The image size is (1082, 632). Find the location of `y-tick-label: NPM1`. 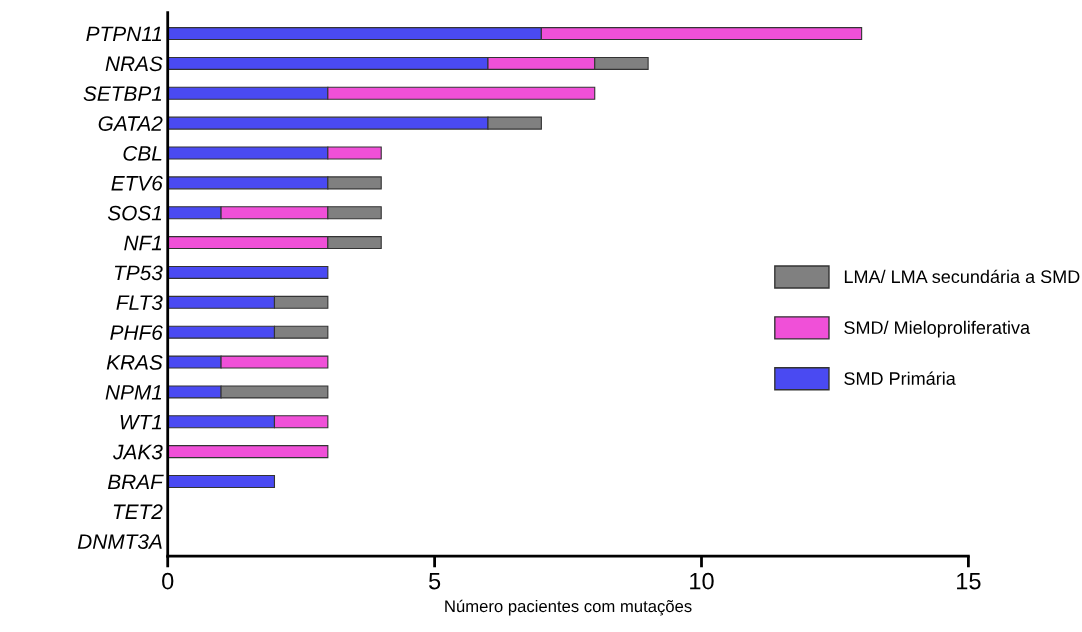

y-tick-label: NPM1 is located at coordinates (133, 392).